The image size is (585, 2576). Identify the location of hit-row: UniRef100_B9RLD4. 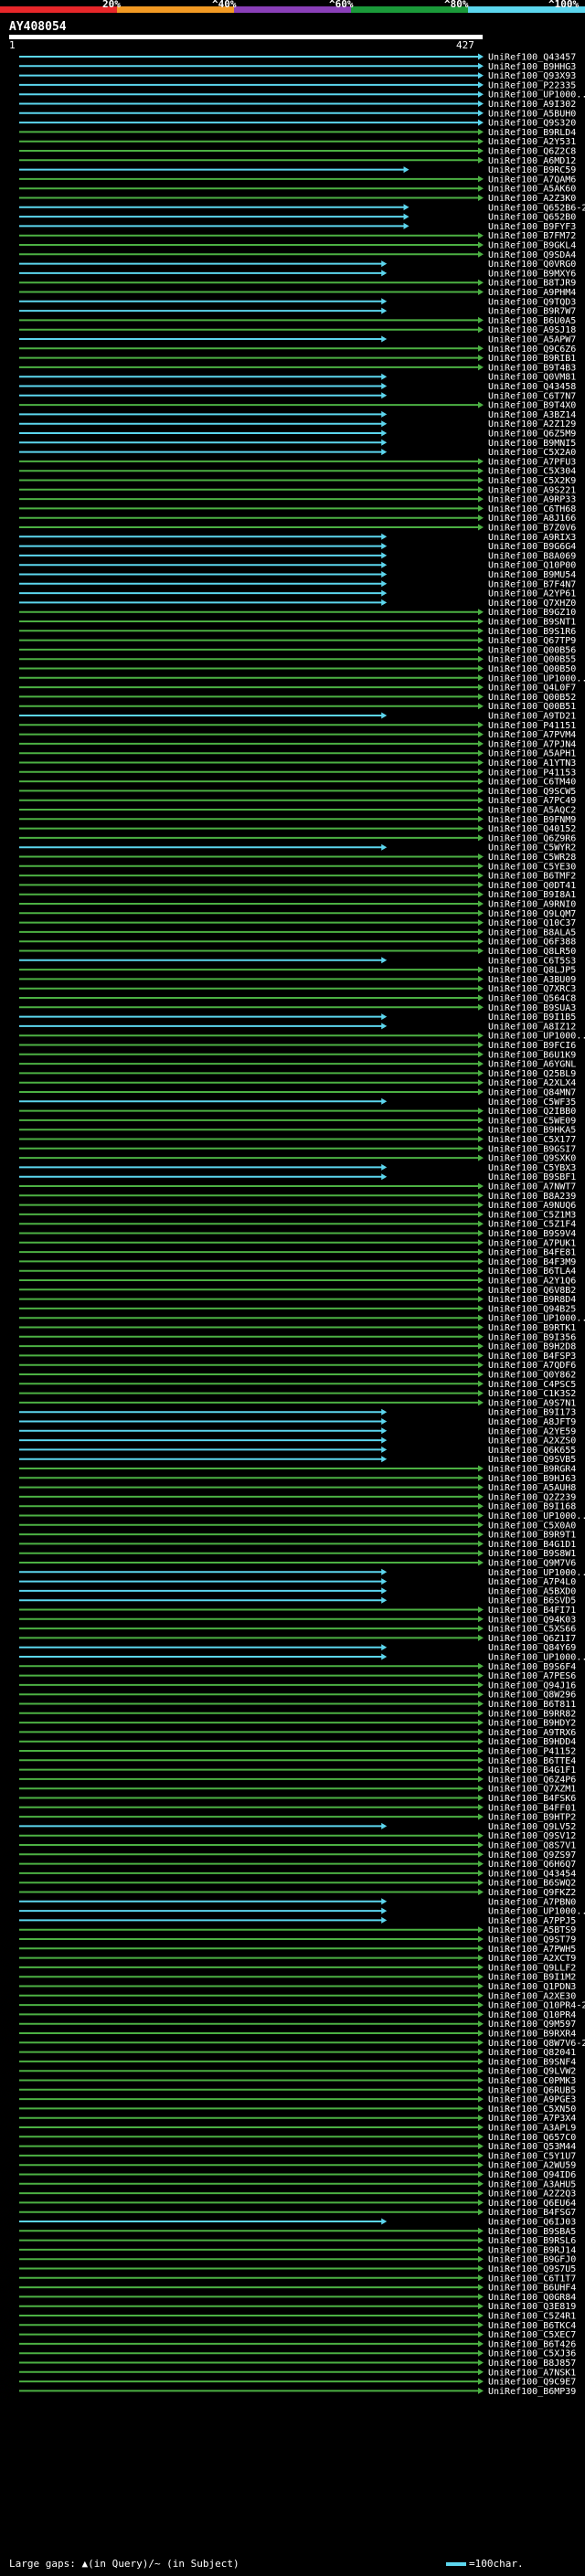
(297, 133).